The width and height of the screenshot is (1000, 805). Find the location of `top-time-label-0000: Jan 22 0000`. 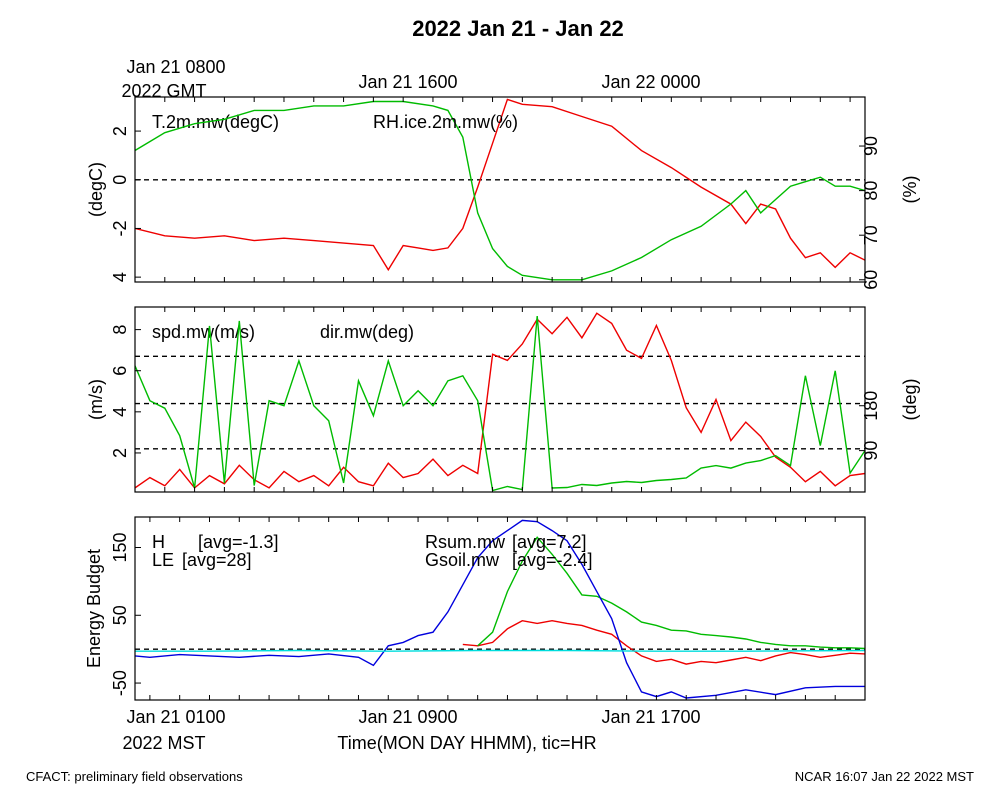

top-time-label-0000: Jan 22 0000 is located at coordinates (650, 82).